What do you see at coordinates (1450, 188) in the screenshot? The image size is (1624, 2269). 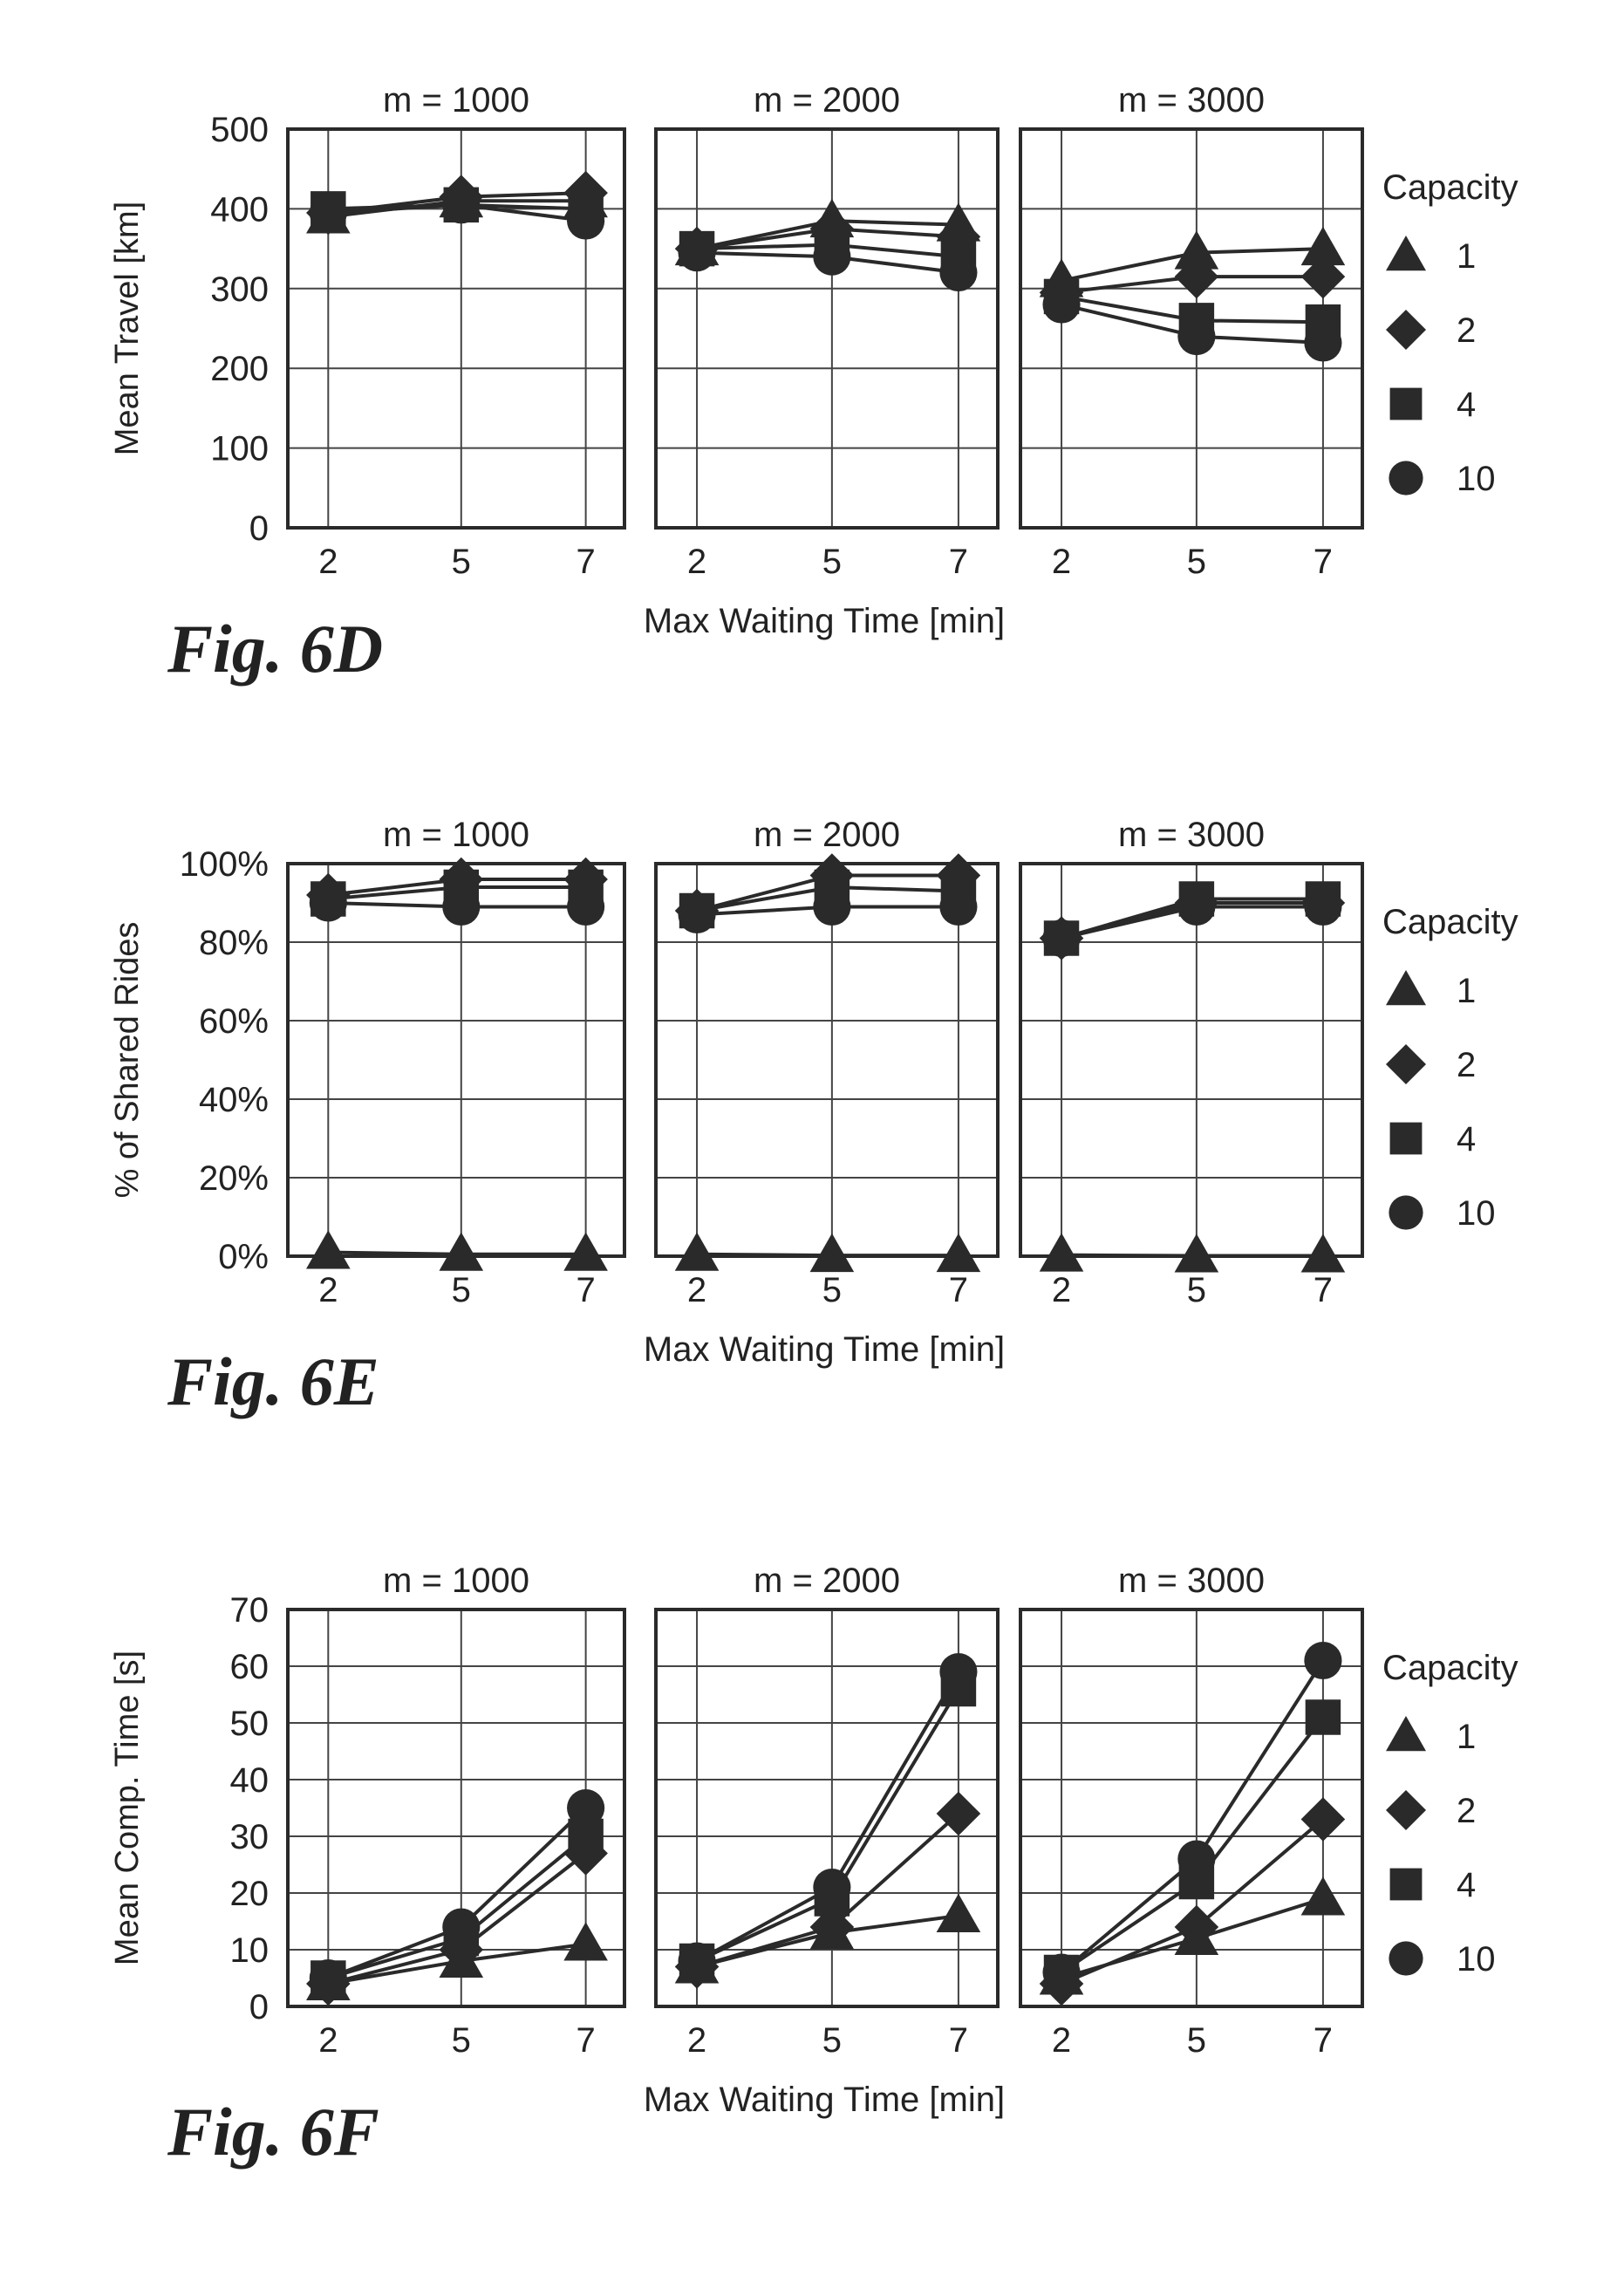 I see `legend-title: Capacity` at bounding box center [1450, 188].